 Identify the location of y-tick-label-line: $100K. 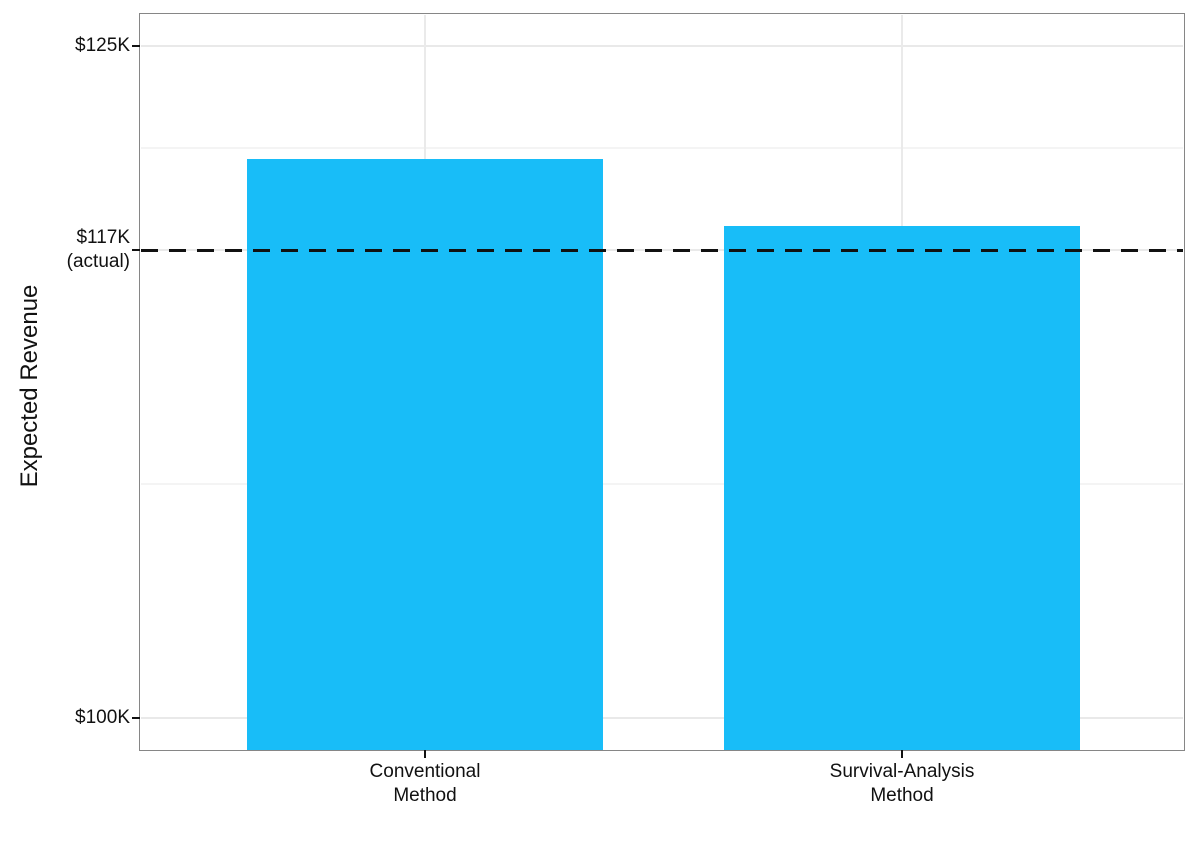
(102, 717).